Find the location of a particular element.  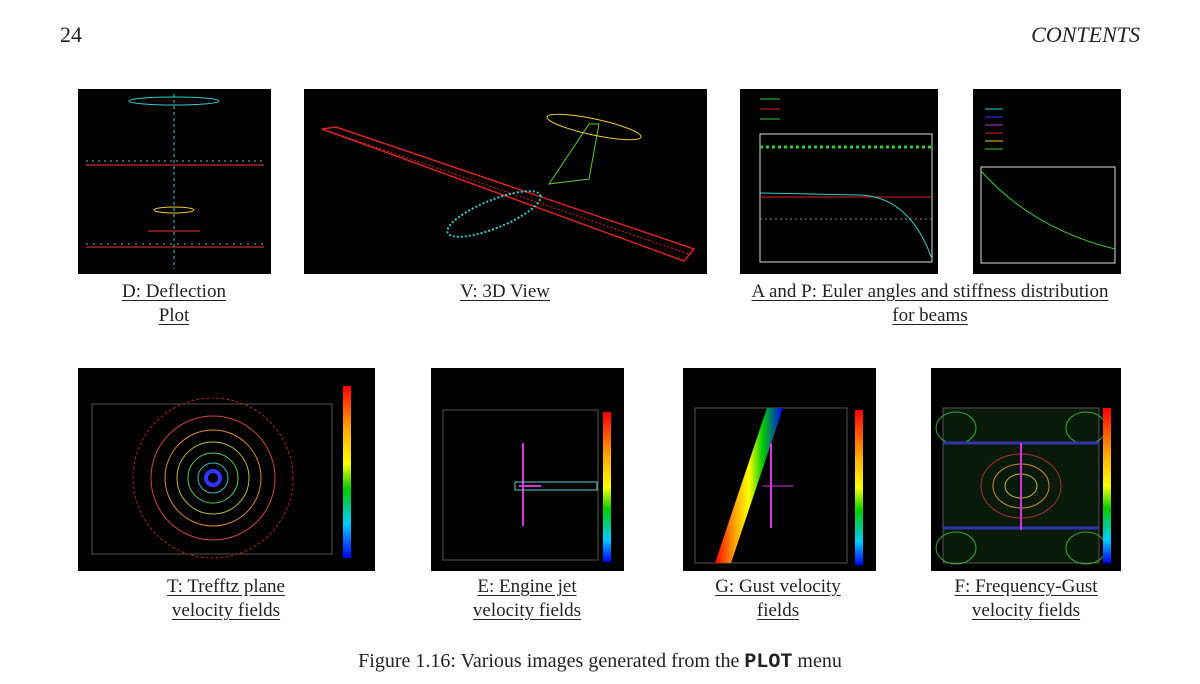

caption-line: V: 3D View is located at coordinates (505, 291).